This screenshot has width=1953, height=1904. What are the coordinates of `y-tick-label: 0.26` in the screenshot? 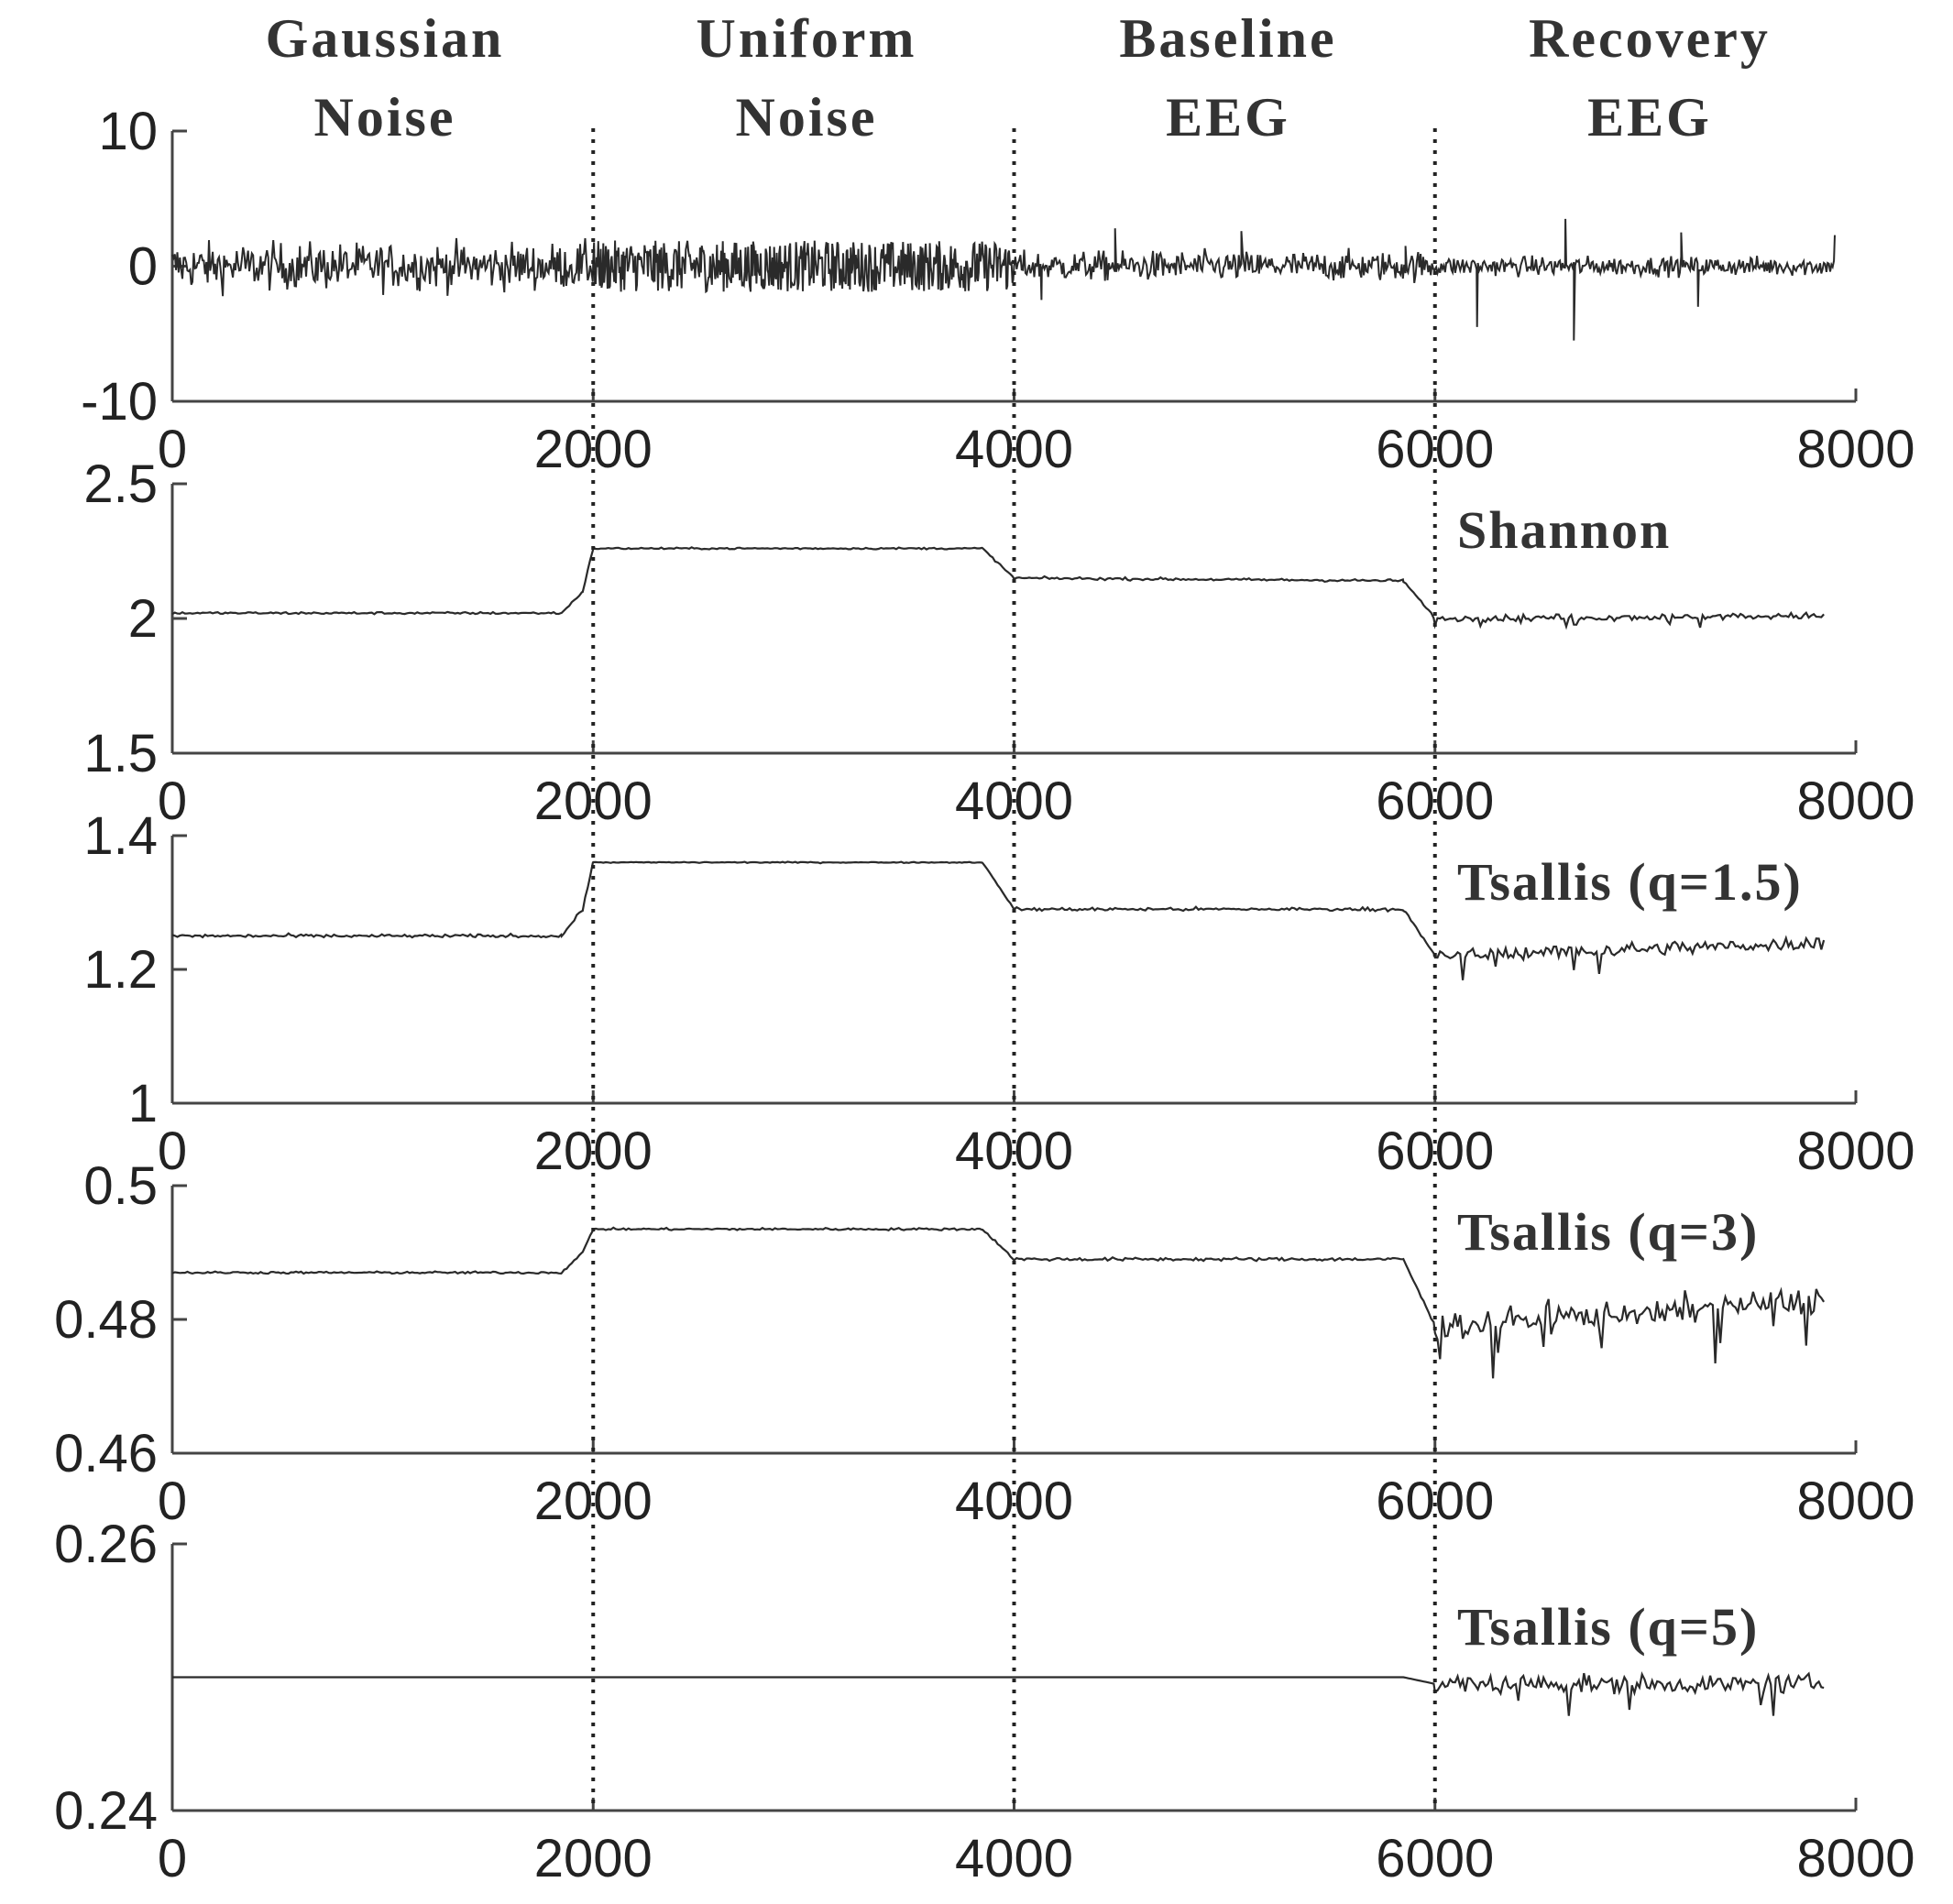 It's located at (106, 1544).